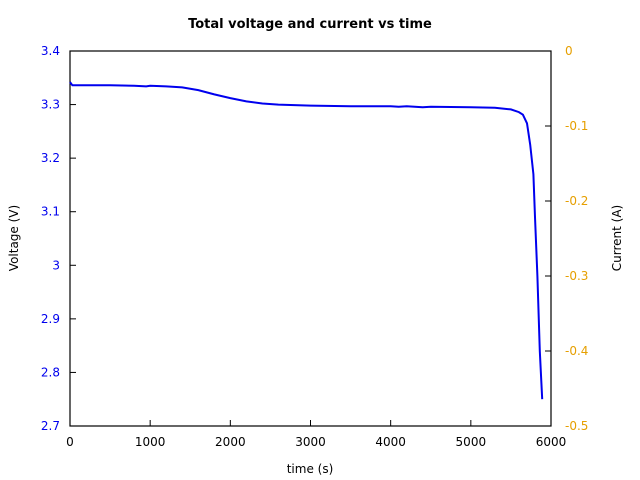 Image resolution: width=640 pixels, height=480 pixels. What do you see at coordinates (310, 442) in the screenshot?
I see `x-tick-label: 3000` at bounding box center [310, 442].